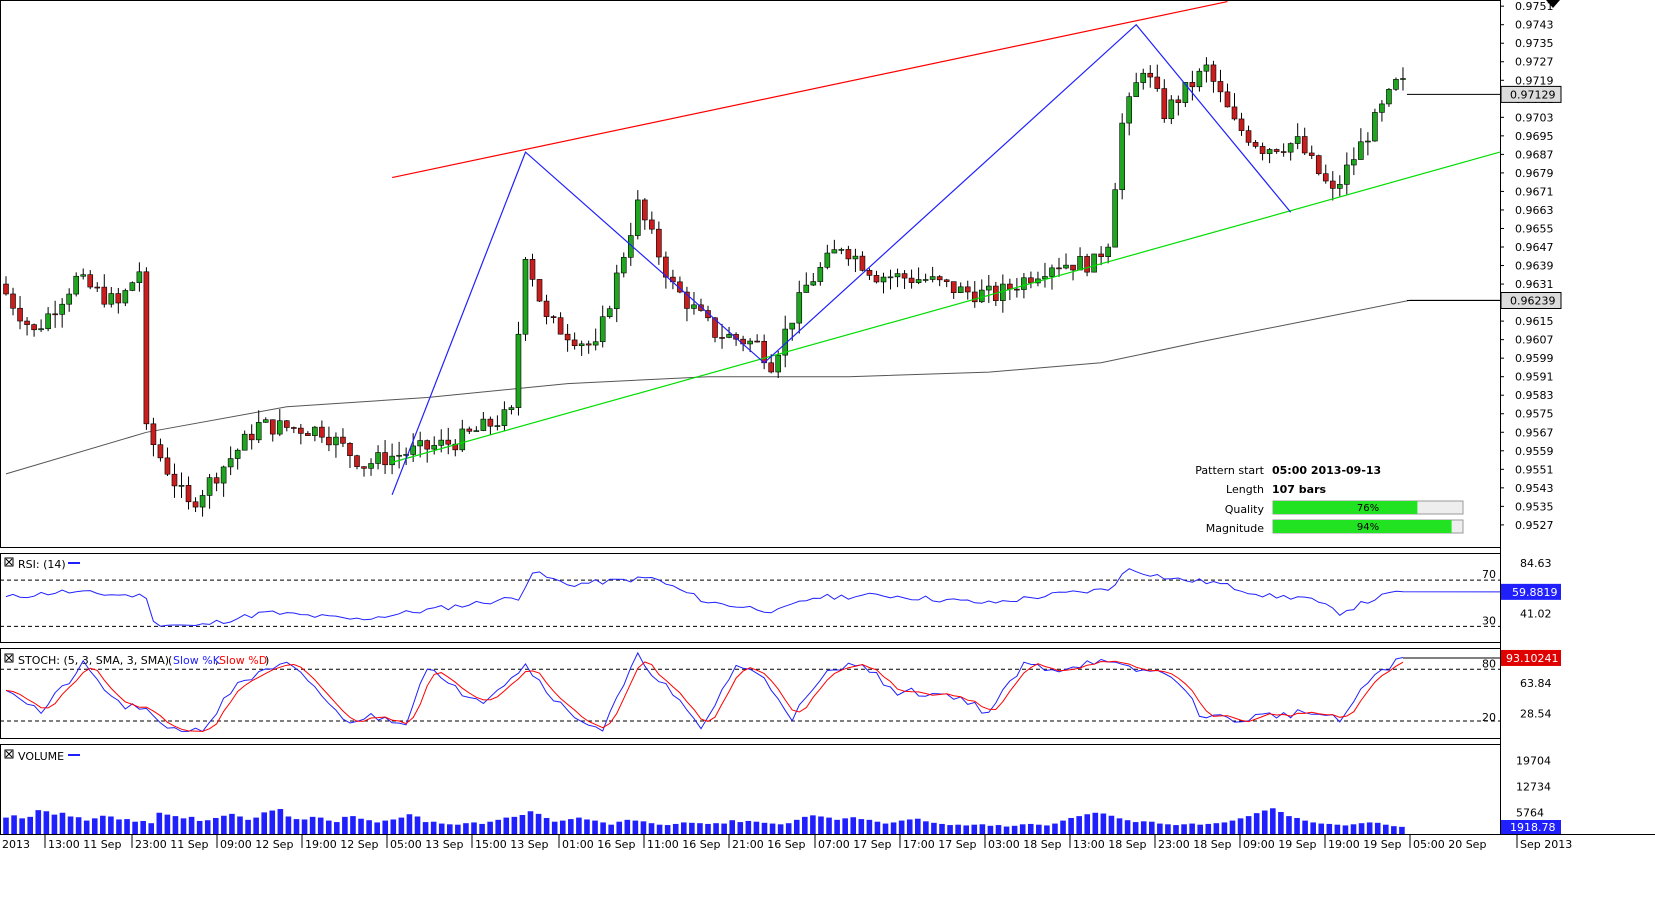 The width and height of the screenshot is (1655, 902). What do you see at coordinates (1534, 432) in the screenshot?
I see `price-tick-label: 0.9567` at bounding box center [1534, 432].